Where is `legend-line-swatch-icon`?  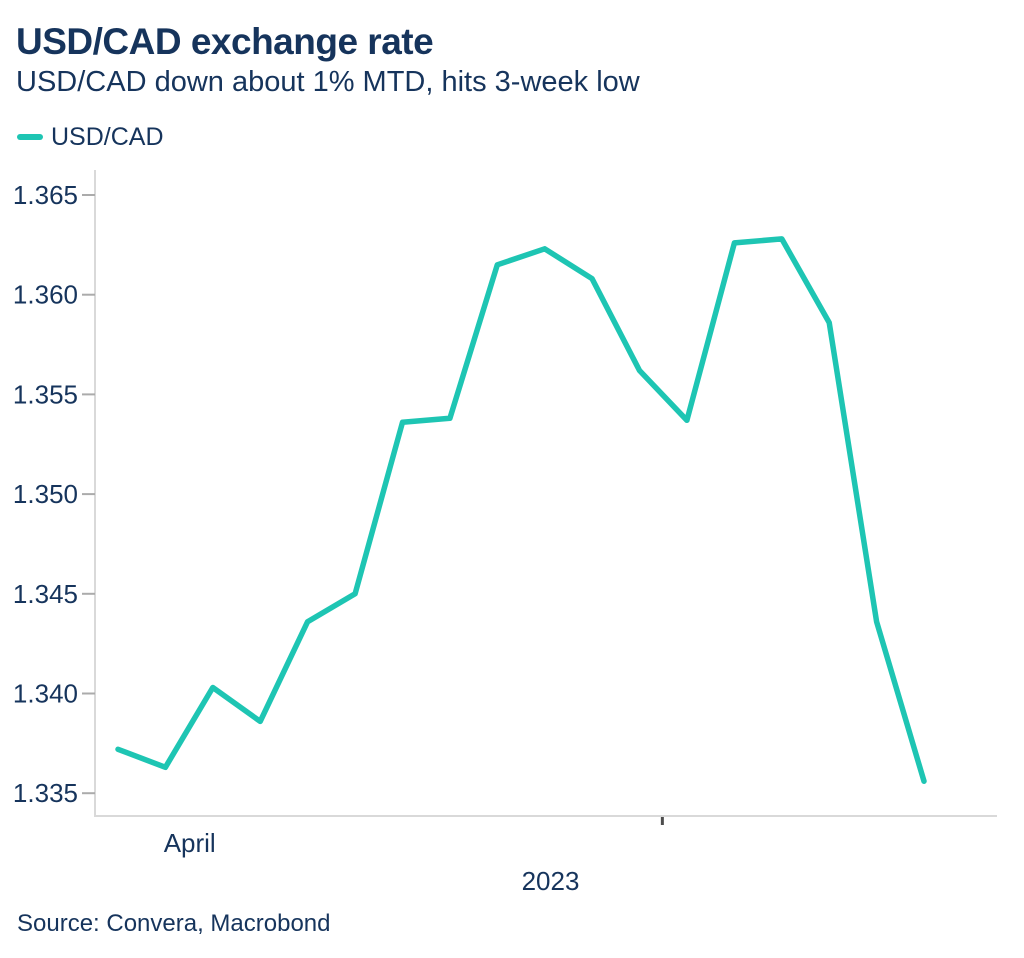
legend-line-swatch-icon is located at coordinates (30, 137).